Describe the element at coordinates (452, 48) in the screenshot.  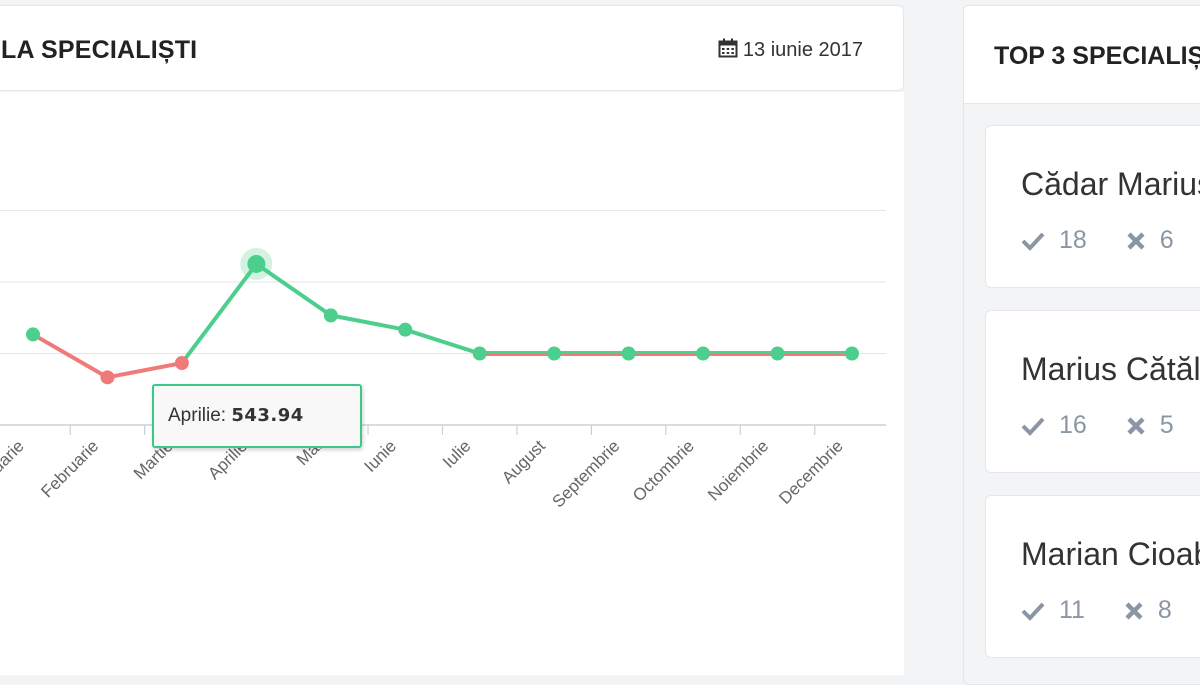
I see `chart-panel-header: LA SPECIALIȘTI 13 iunie 2017` at that location.